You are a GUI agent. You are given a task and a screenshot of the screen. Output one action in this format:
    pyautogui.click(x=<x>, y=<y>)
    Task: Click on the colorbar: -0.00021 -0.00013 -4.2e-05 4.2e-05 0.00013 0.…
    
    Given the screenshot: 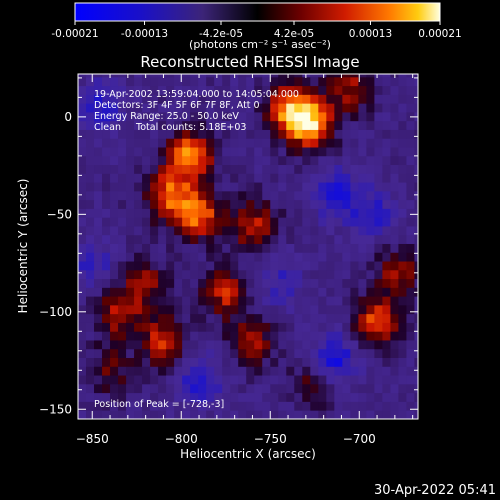 What is the action you would take?
    pyautogui.click(x=256, y=26)
    